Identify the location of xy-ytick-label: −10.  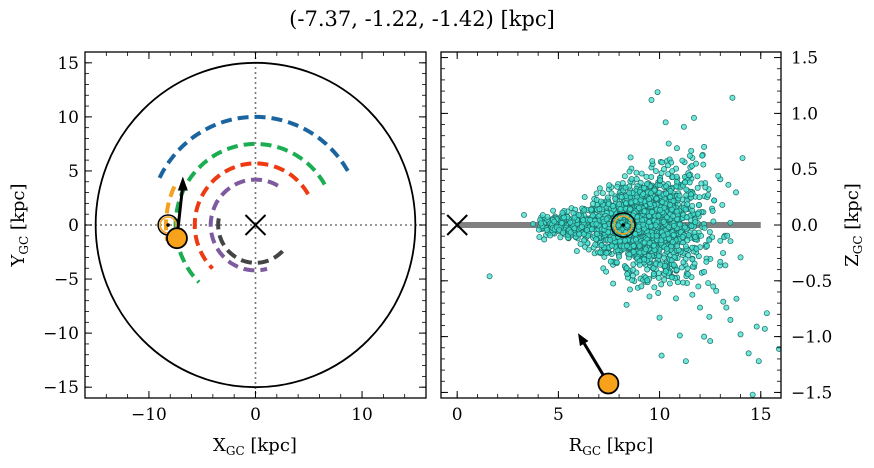
(61, 334).